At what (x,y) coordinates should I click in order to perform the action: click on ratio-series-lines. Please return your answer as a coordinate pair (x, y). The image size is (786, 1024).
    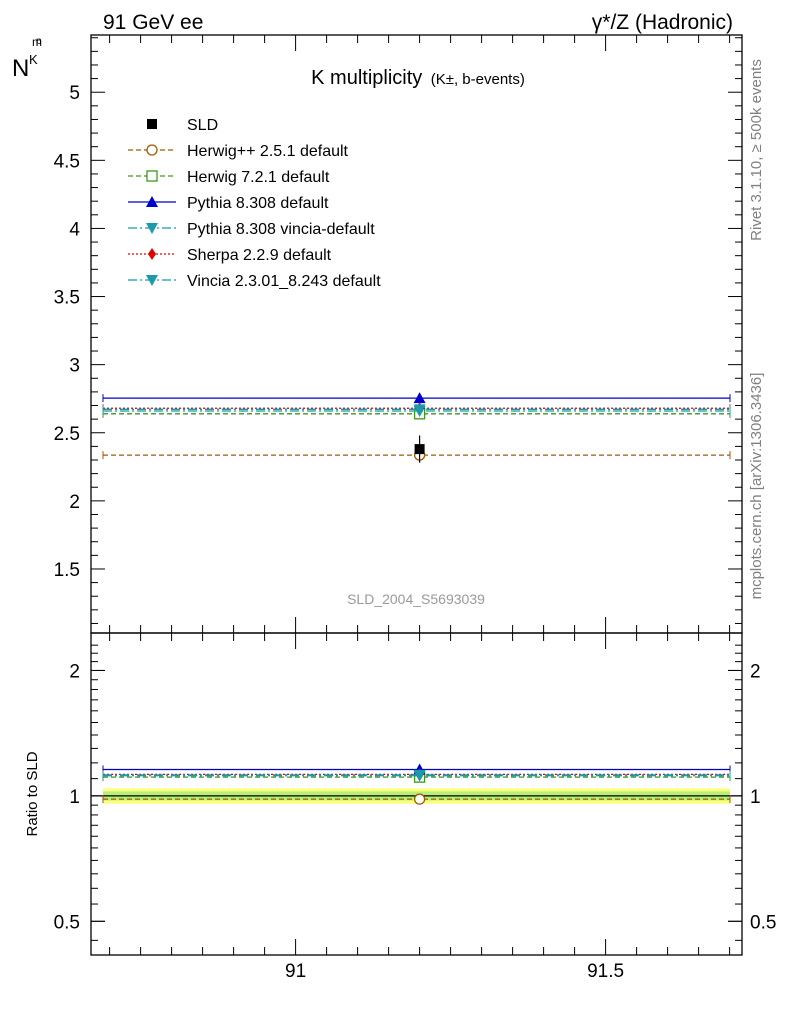
    Looking at the image, I should click on (416, 784).